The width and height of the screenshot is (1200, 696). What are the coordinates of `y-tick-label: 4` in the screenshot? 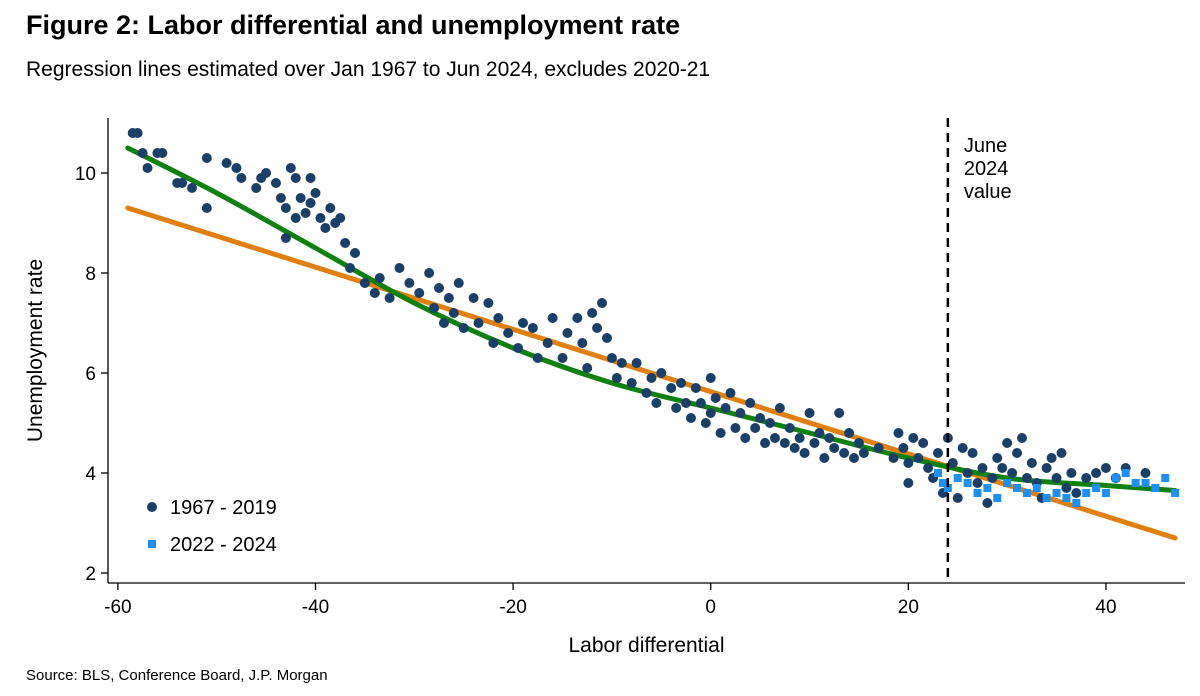 It's located at (90, 474).